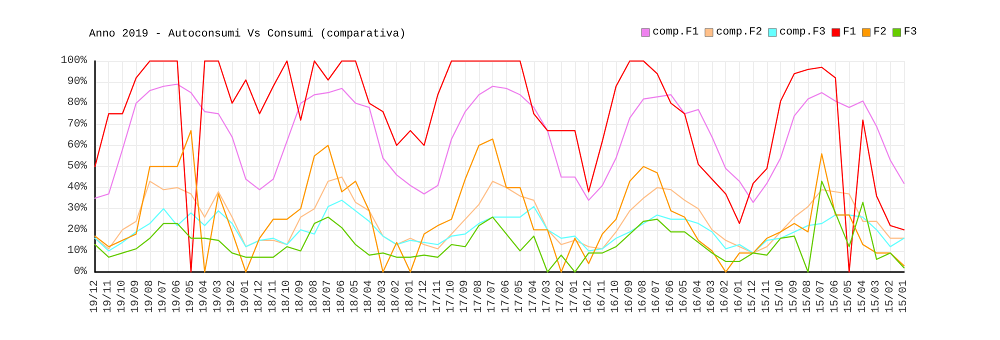 This screenshot has height=340, width=1000. What do you see at coordinates (77, 188) in the screenshot?
I see `y-tick-label: 40%` at bounding box center [77, 188].